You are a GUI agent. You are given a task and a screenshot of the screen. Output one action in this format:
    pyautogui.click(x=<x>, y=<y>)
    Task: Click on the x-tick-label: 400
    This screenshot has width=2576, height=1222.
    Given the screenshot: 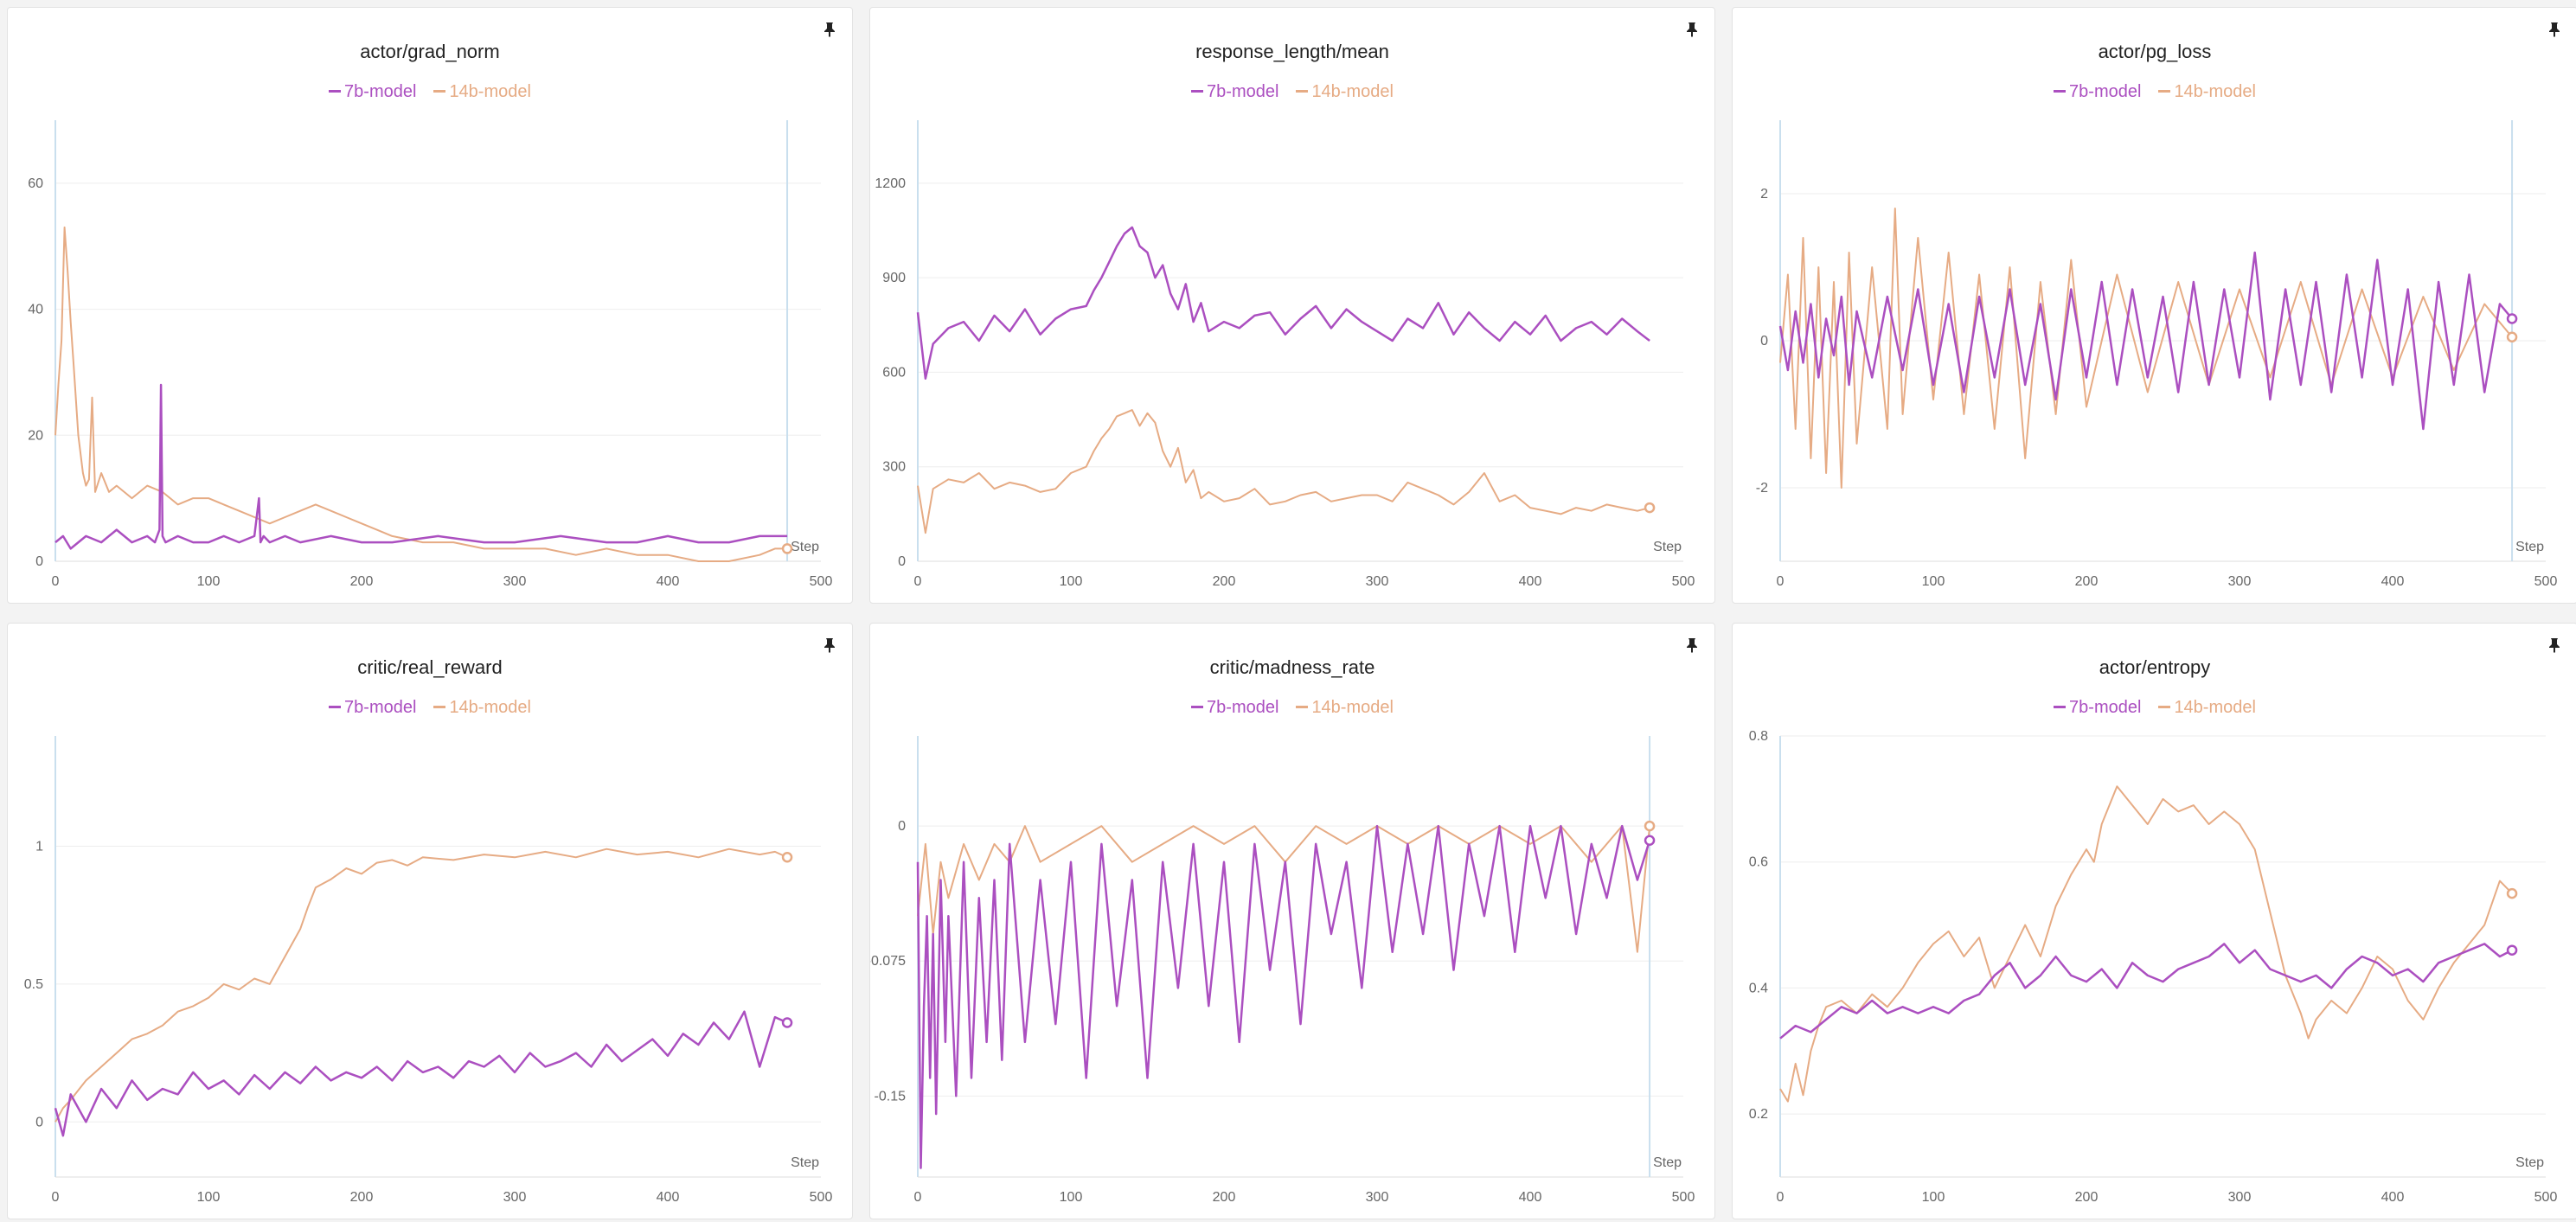 What is the action you would take?
    pyautogui.click(x=668, y=581)
    